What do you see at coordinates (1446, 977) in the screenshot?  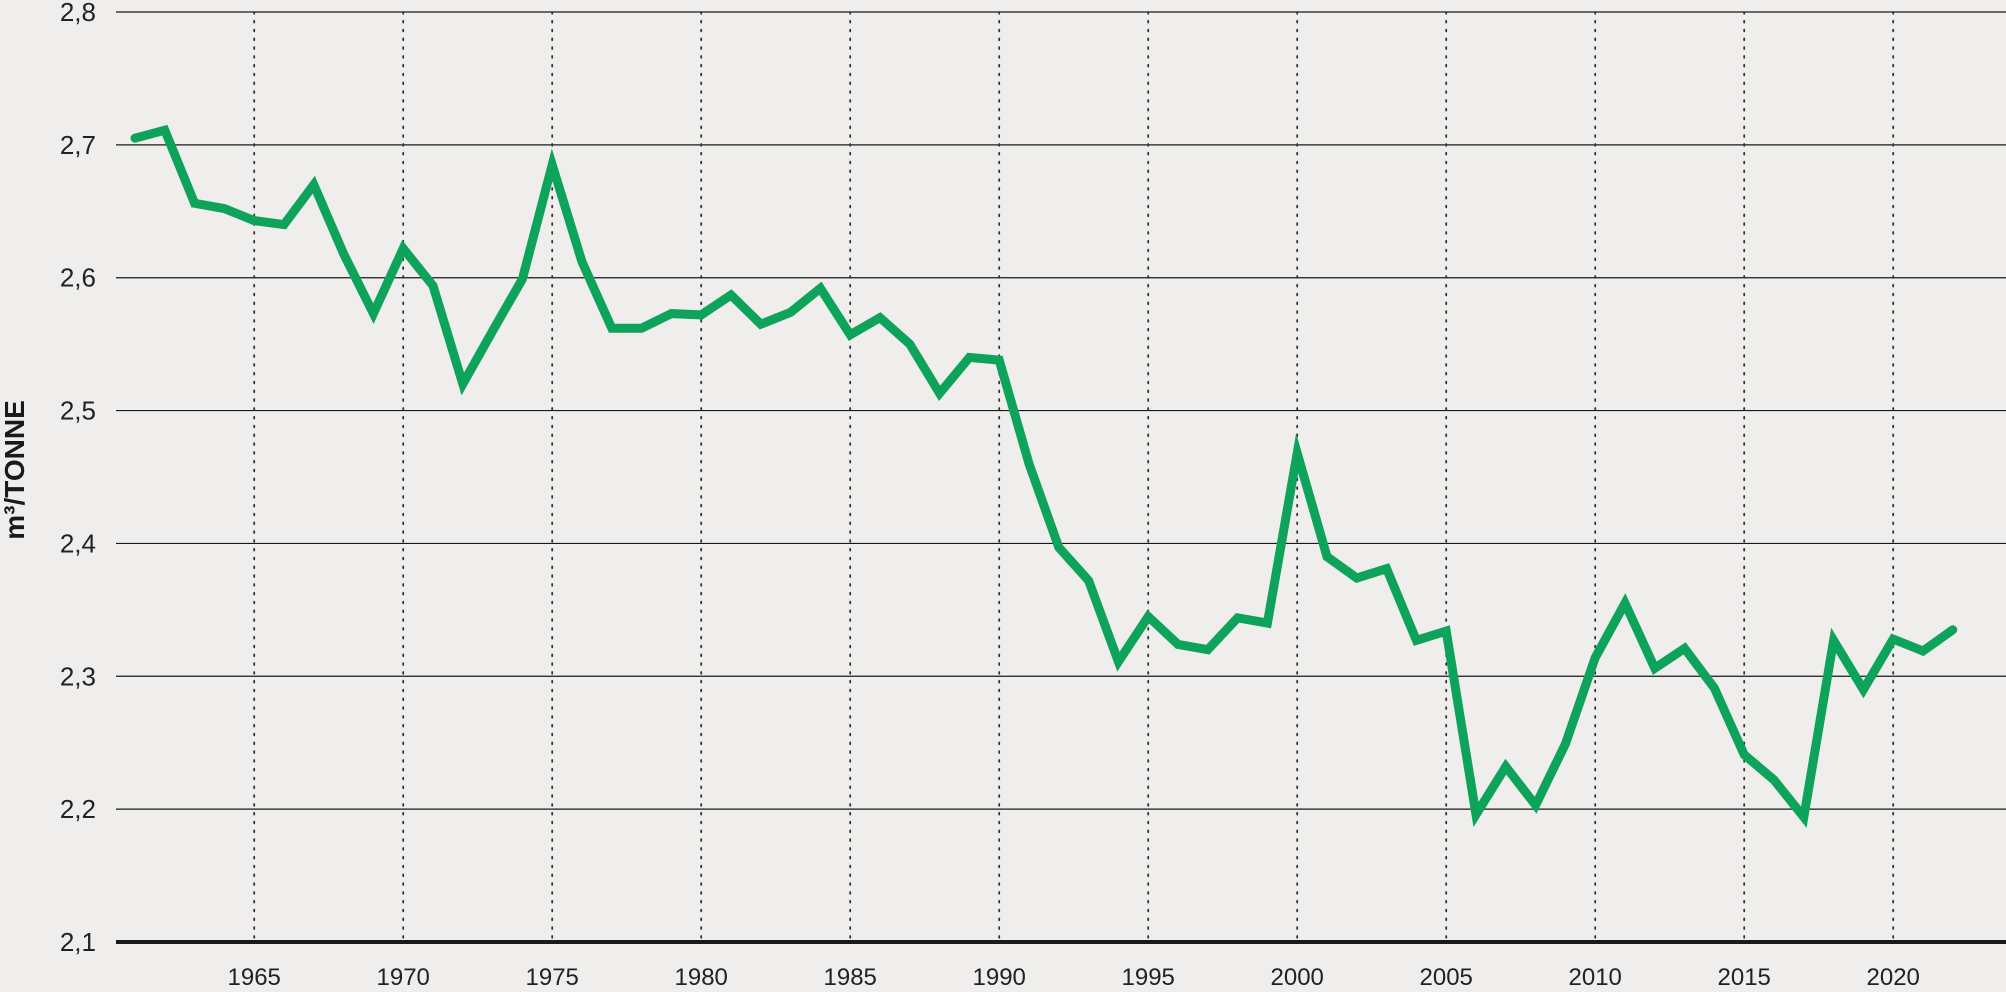 I see `x-tick-label: 2005` at bounding box center [1446, 977].